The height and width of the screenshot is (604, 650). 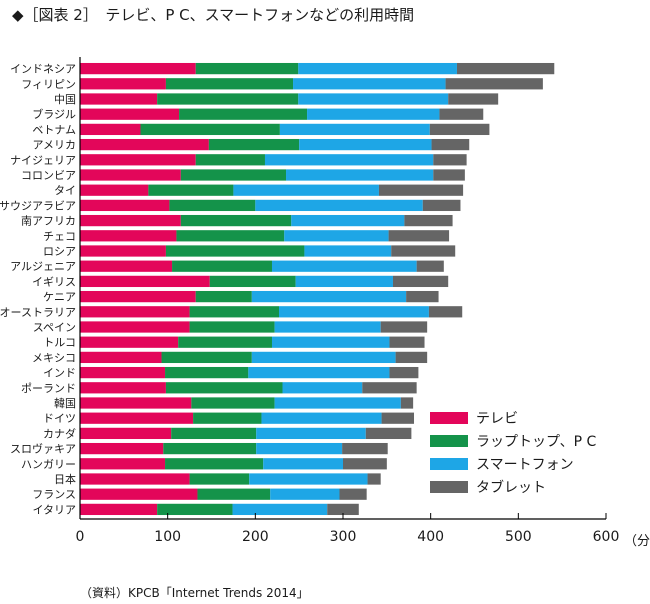 I want to click on legend-item-smartphone: スマートフォン, so click(x=513, y=463).